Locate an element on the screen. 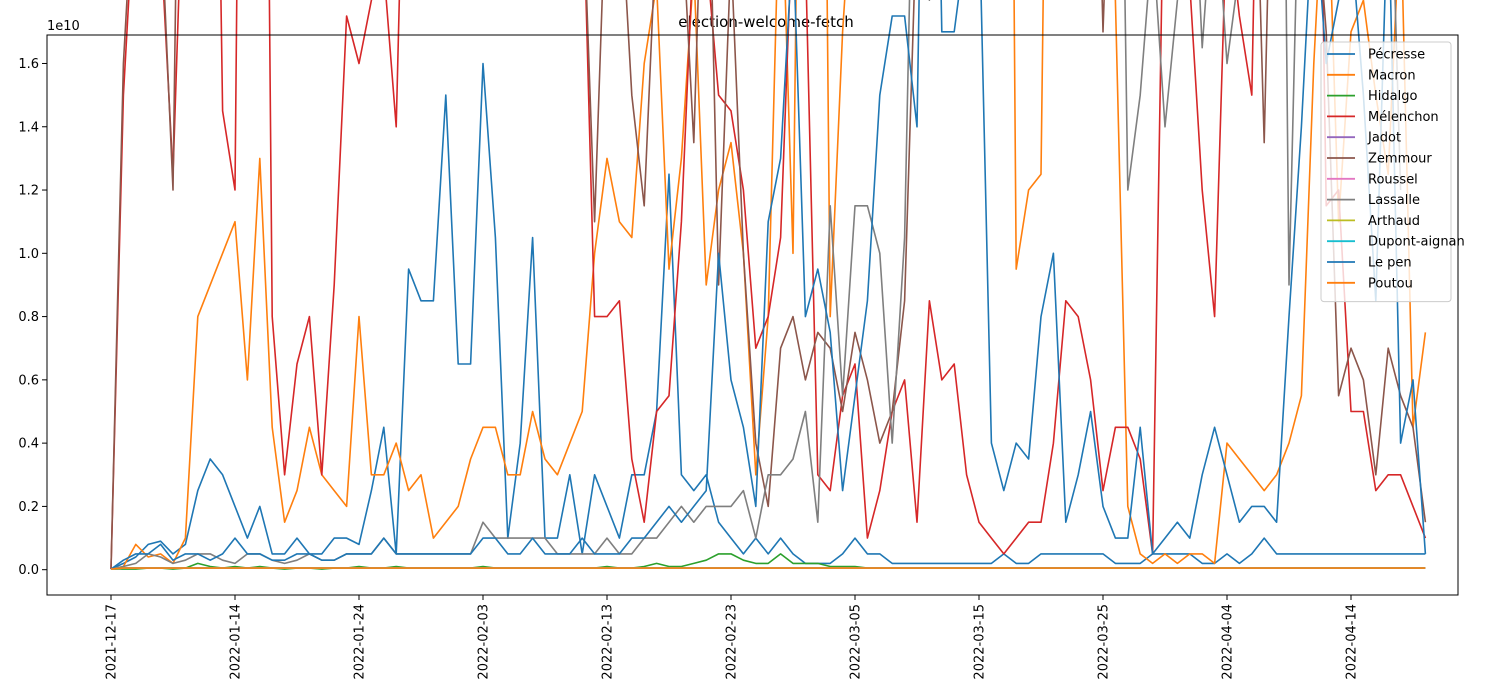 This screenshot has height=700, width=1500. legend-label: Pécresse is located at coordinates (1396, 55).